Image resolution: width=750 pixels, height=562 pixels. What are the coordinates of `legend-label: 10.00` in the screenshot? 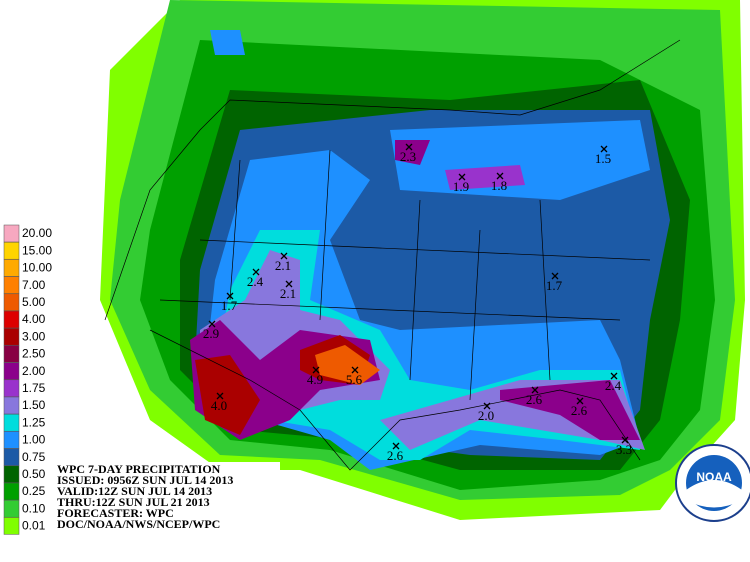 It's located at (37, 268).